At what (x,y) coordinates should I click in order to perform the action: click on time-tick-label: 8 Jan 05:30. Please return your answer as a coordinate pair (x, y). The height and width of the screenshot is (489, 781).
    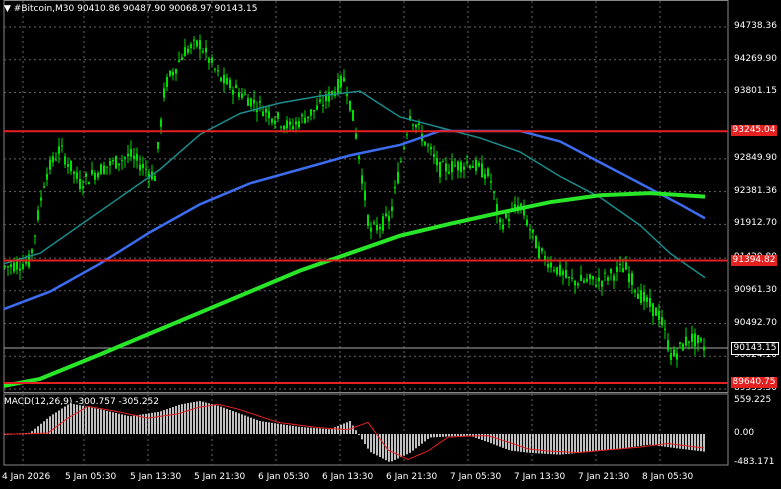
    Looking at the image, I should click on (668, 477).